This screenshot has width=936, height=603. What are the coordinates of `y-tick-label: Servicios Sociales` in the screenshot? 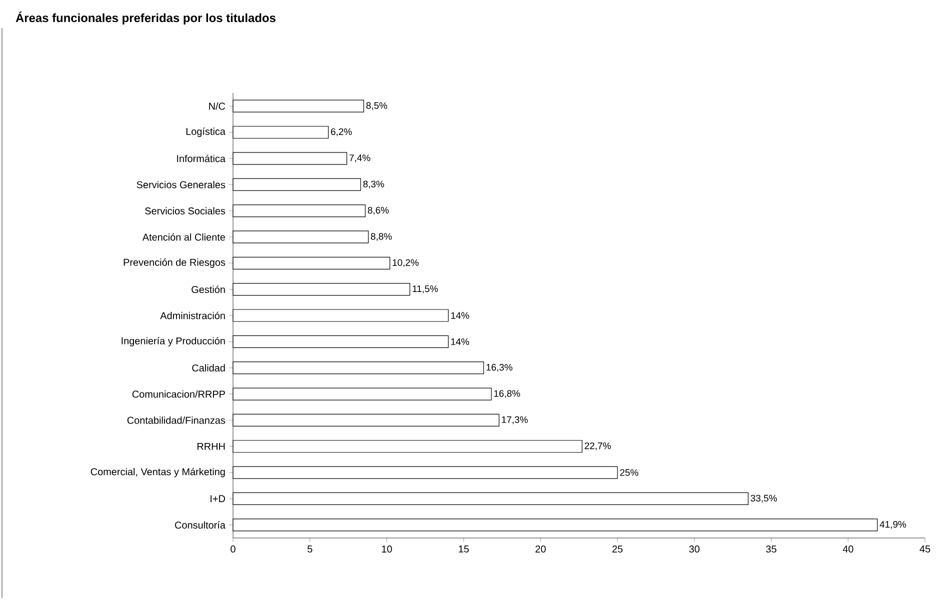 It's located at (185, 210).